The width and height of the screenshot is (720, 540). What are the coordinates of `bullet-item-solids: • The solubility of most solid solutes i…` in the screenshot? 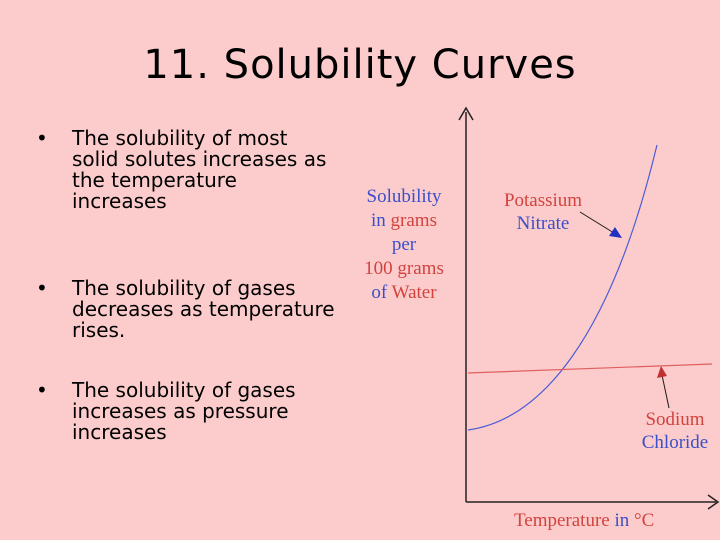 It's located at (186, 170).